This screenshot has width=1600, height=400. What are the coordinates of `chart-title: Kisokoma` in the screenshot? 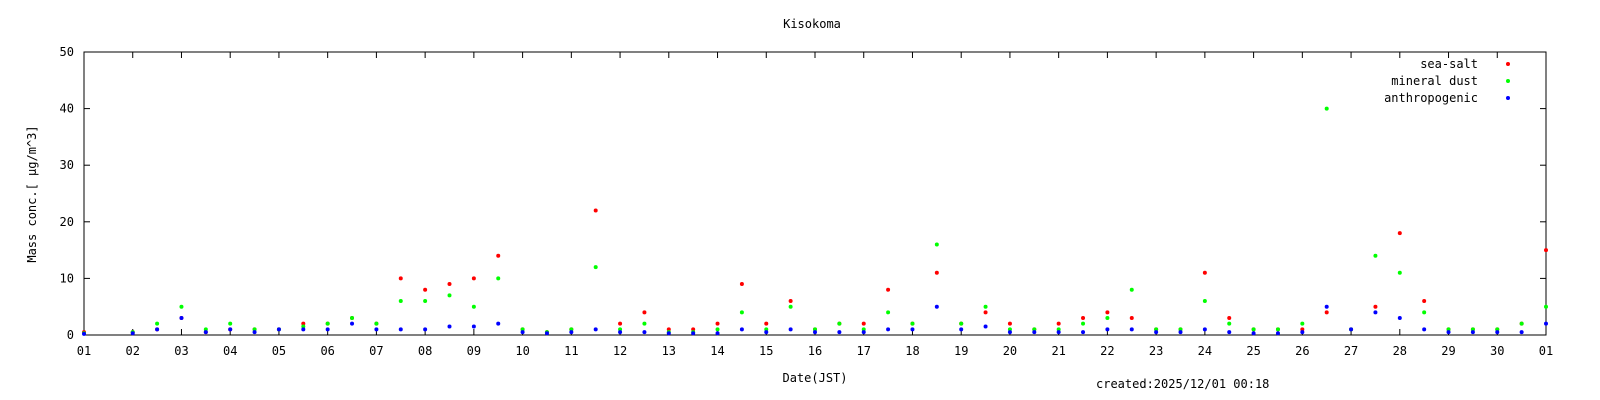 It's located at (812, 24).